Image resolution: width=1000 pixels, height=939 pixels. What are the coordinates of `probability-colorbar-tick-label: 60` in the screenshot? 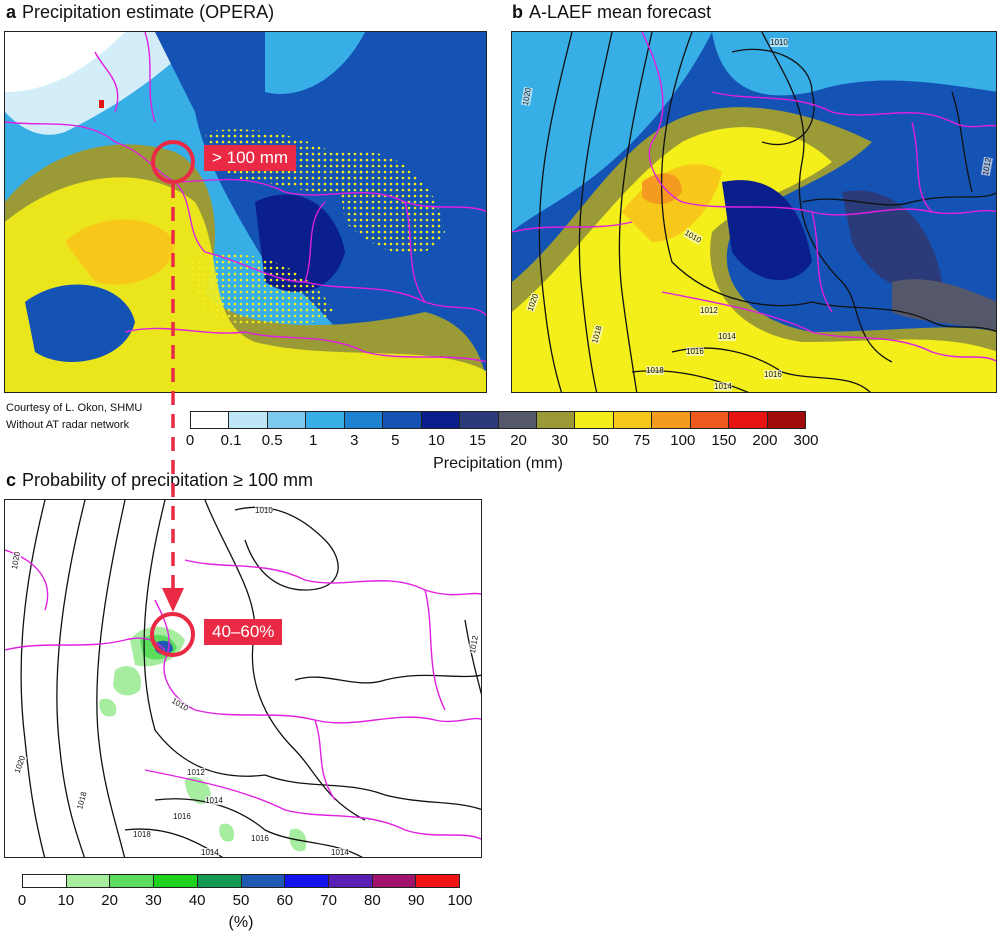 It's located at (285, 900).